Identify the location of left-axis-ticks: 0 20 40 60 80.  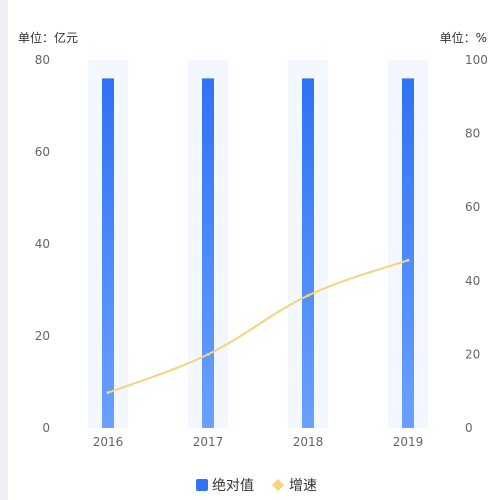
(42, 244).